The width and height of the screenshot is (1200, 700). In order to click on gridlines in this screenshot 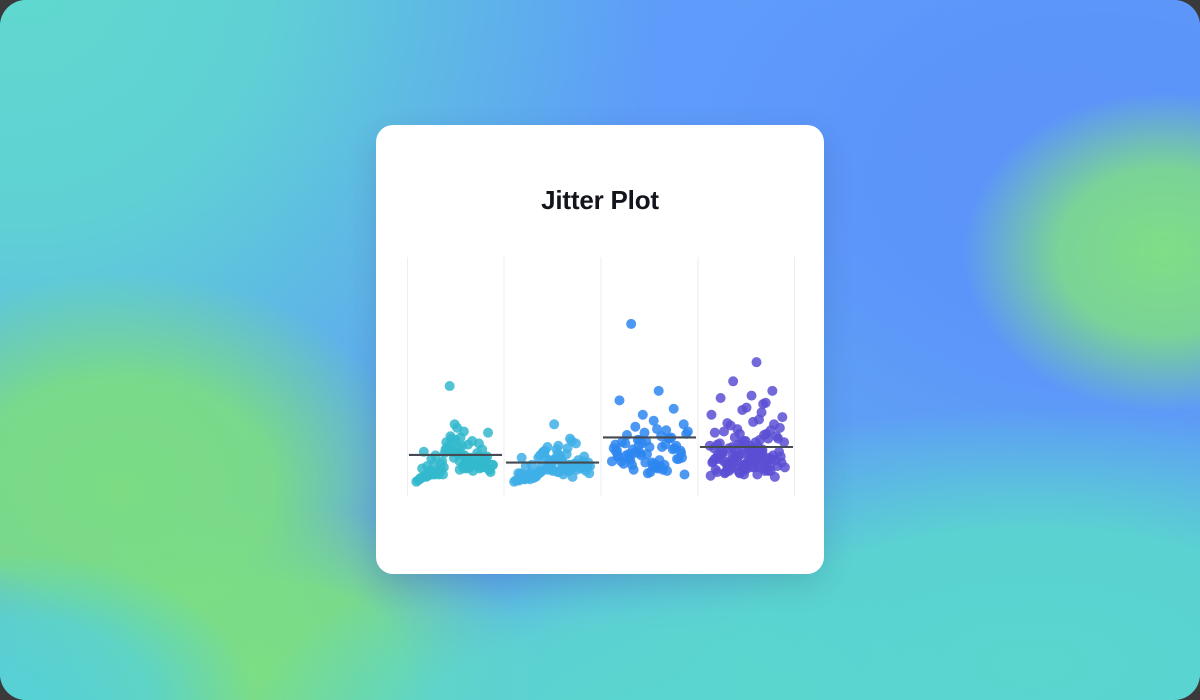, I will do `click(601, 376)`.